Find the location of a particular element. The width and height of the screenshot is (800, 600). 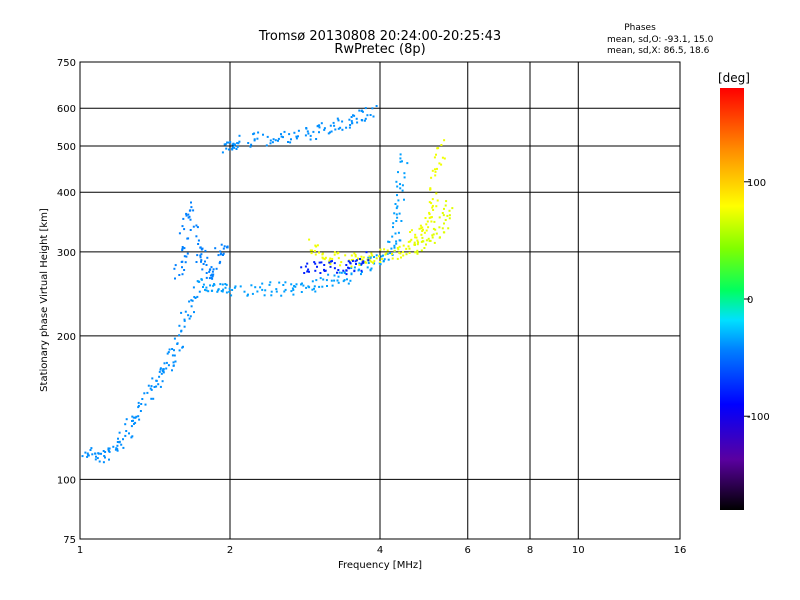

colorbar is located at coordinates (732, 299).